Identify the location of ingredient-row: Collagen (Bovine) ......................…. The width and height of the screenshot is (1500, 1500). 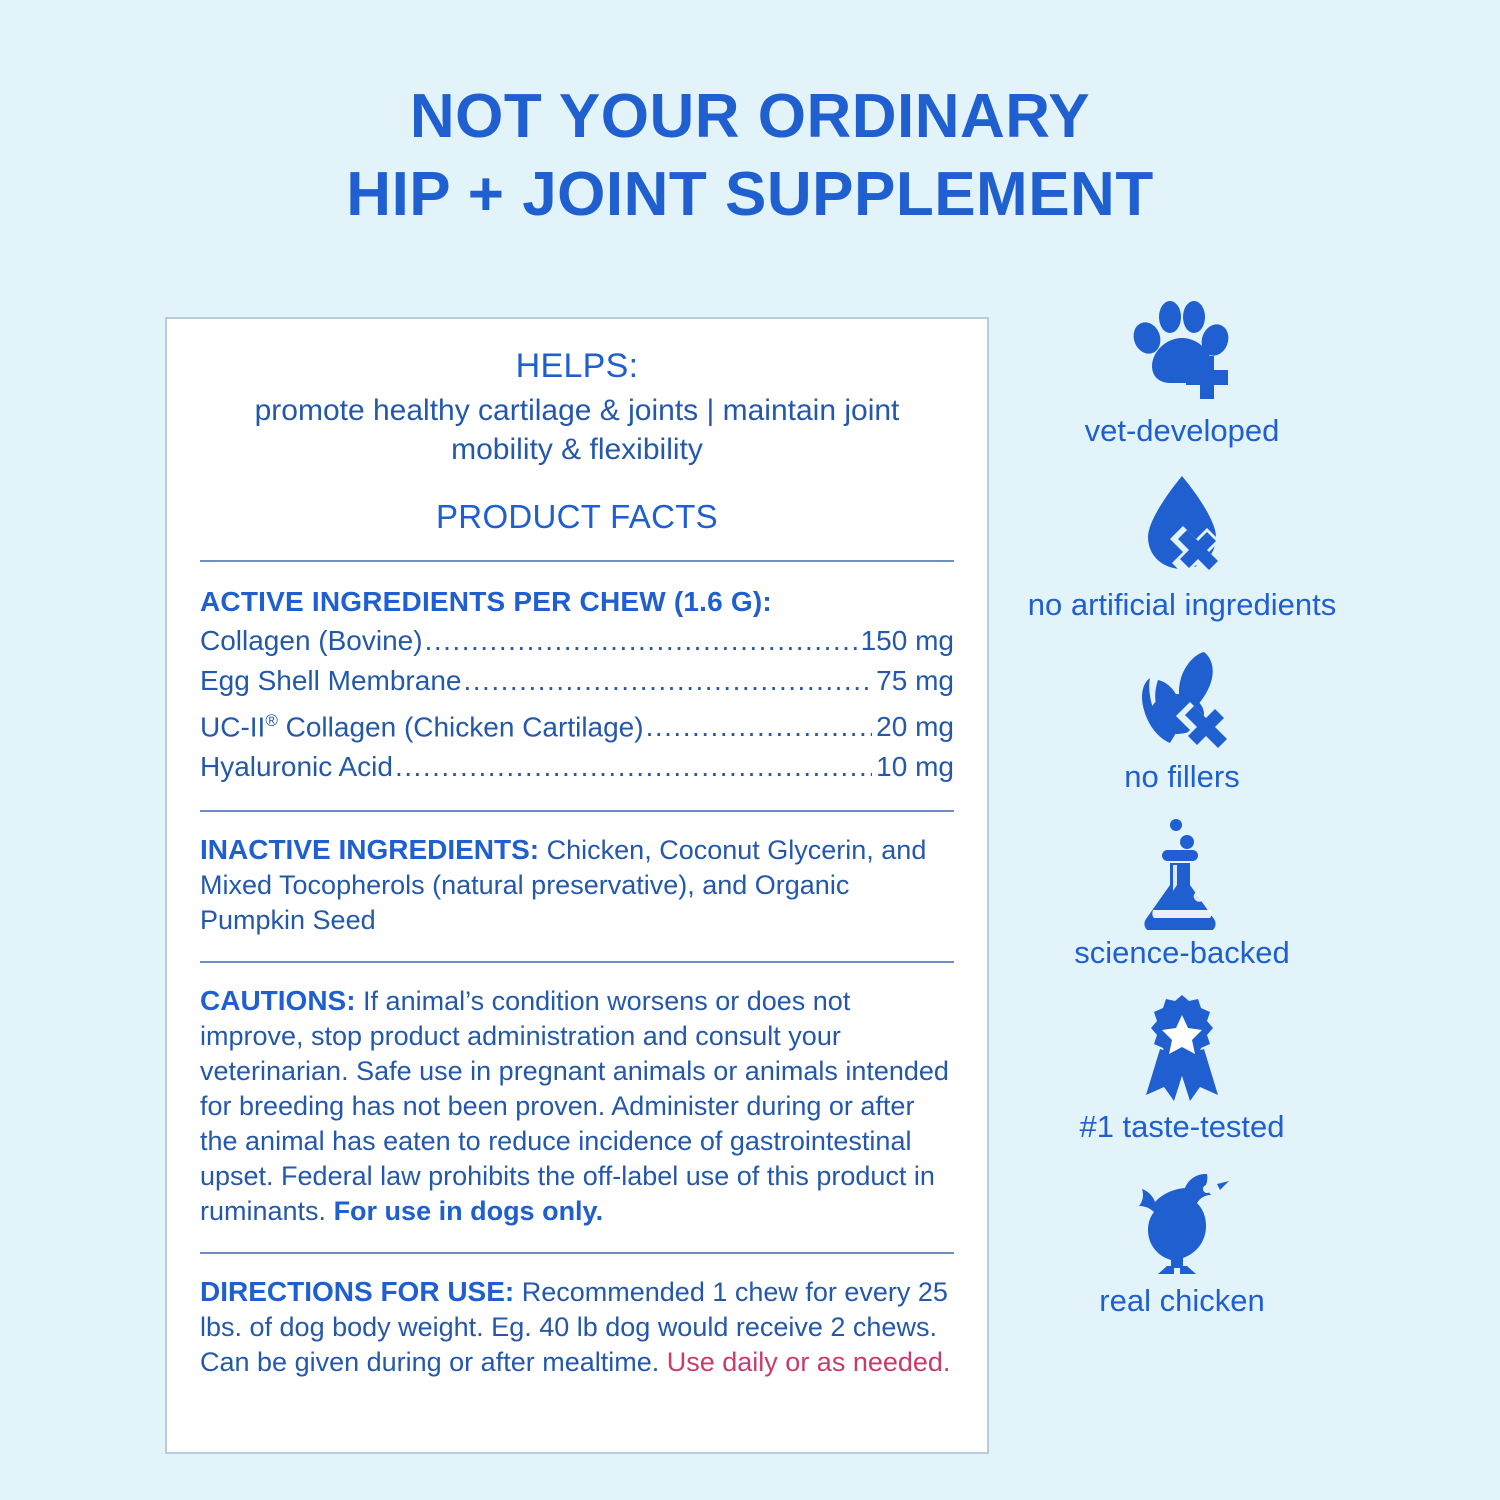
(577, 641).